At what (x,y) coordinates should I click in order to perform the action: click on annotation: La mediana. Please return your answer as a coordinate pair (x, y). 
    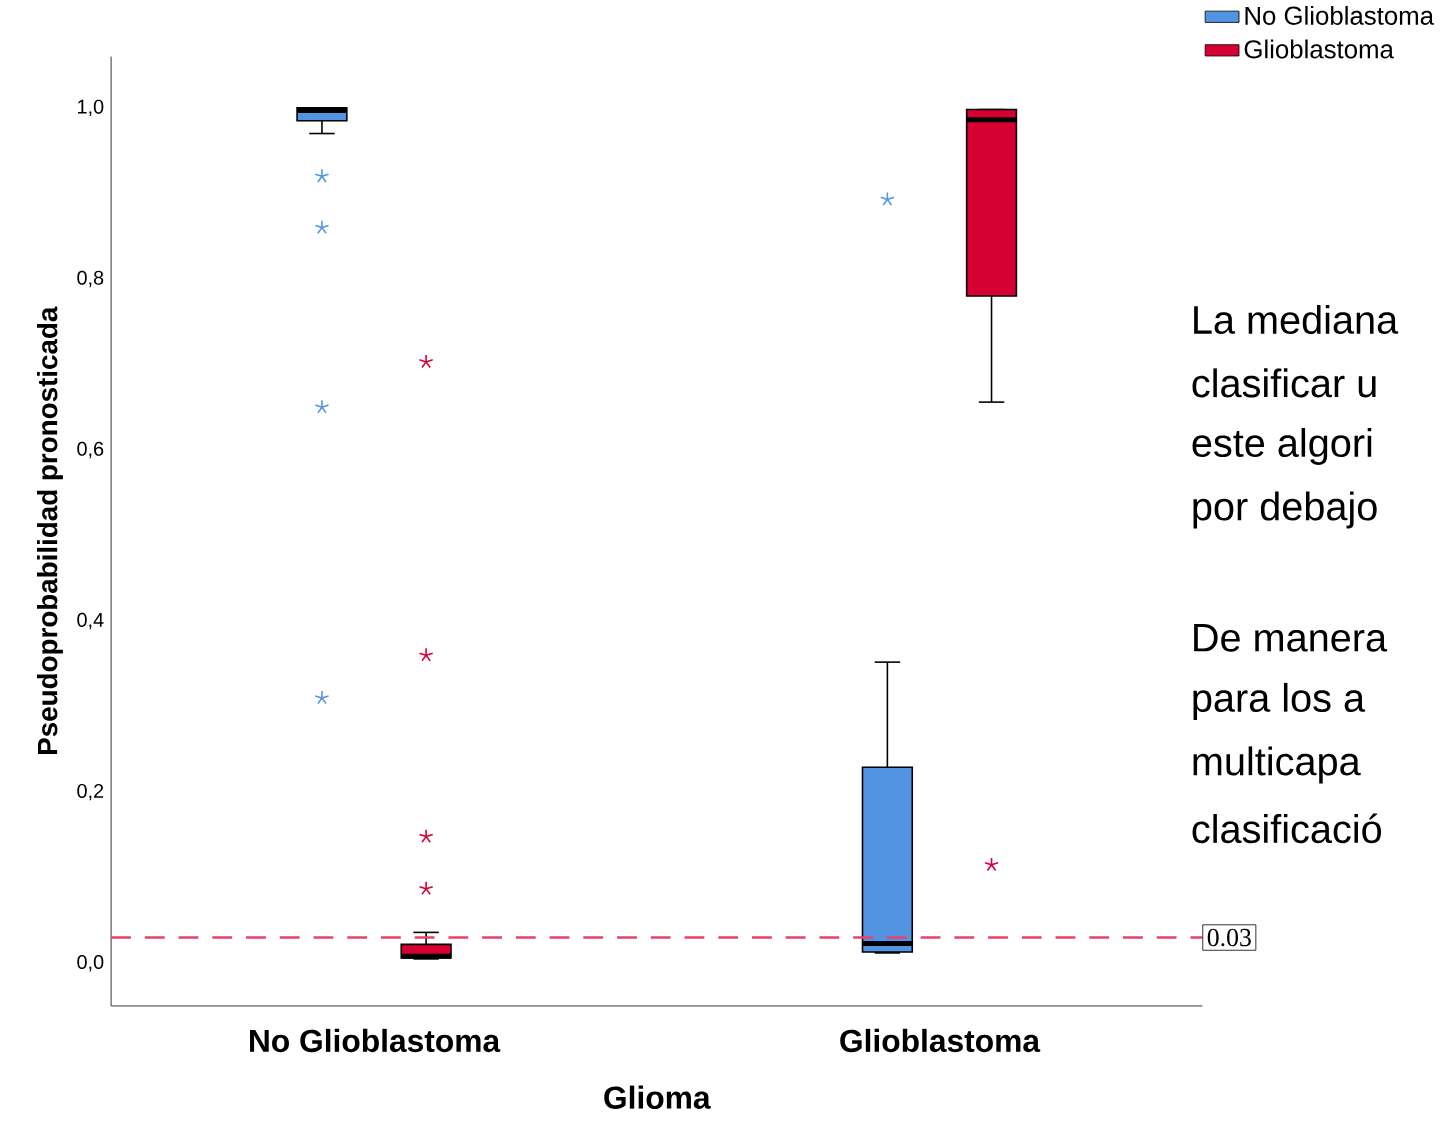
    Looking at the image, I should click on (1296, 319).